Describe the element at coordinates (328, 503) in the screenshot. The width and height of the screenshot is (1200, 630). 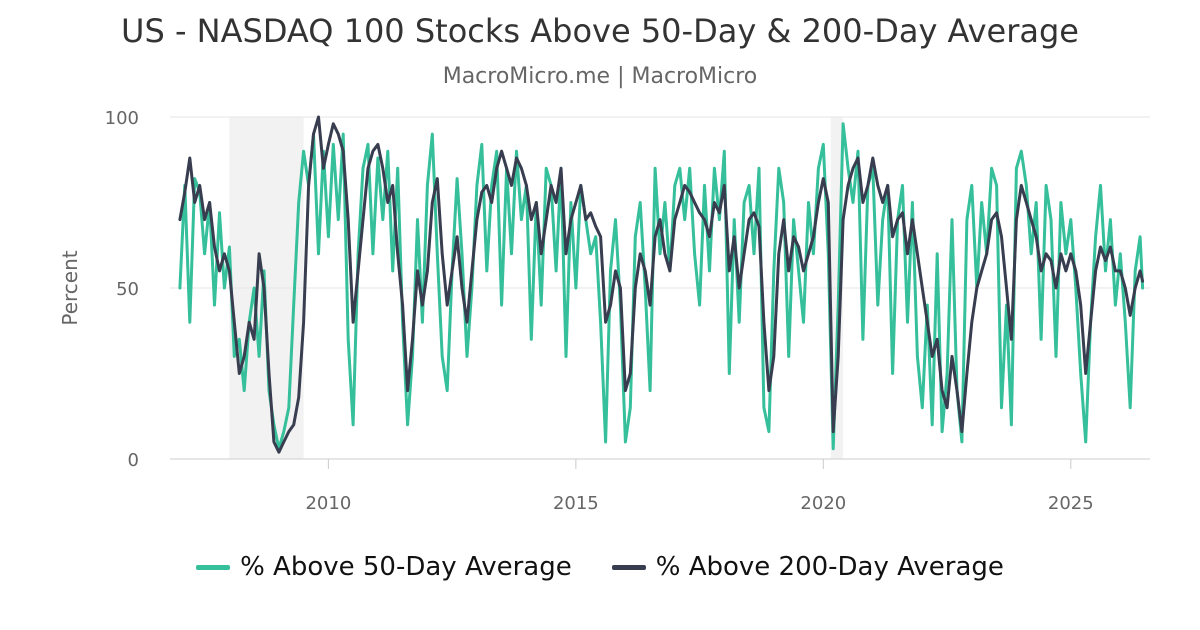
I see `x-tick-label-2010: 2010` at that location.